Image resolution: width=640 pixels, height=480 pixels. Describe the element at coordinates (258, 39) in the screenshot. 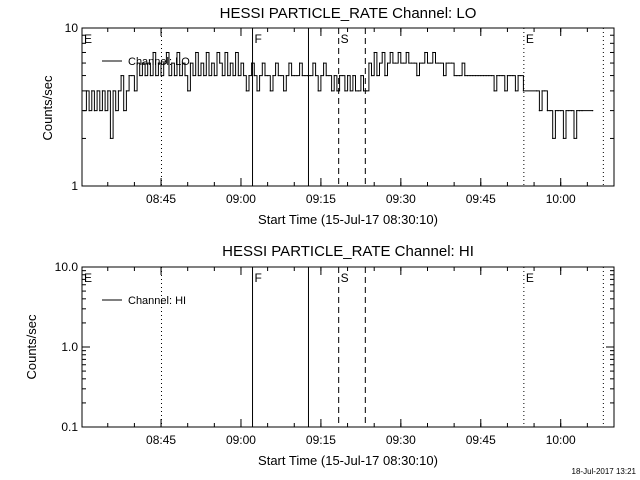

I see `marker-label: F` at that location.